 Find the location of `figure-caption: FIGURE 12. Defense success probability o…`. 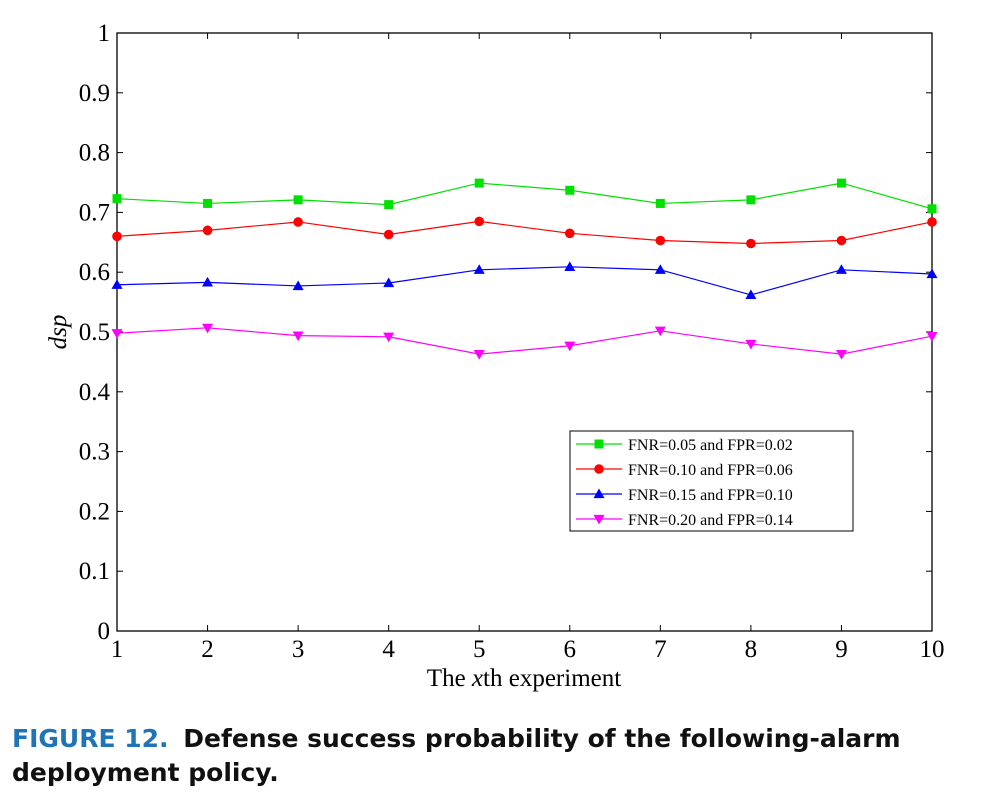

figure-caption: FIGURE 12. Defense success probability o… is located at coordinates (492, 756).